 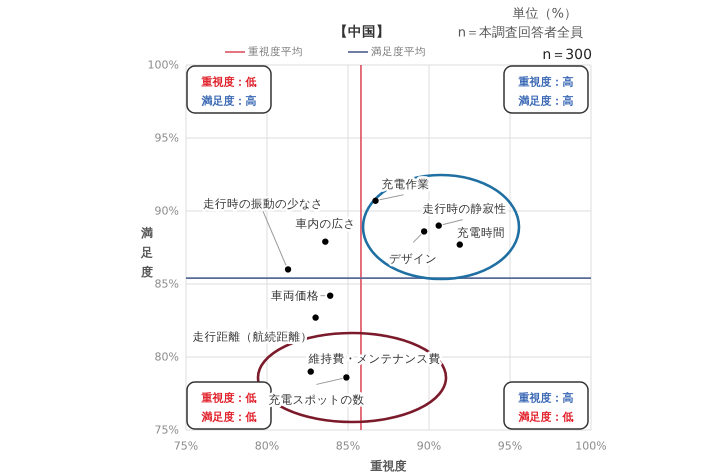 What do you see at coordinates (348, 446) in the screenshot?
I see `x-tick-label: 85%` at bounding box center [348, 446].